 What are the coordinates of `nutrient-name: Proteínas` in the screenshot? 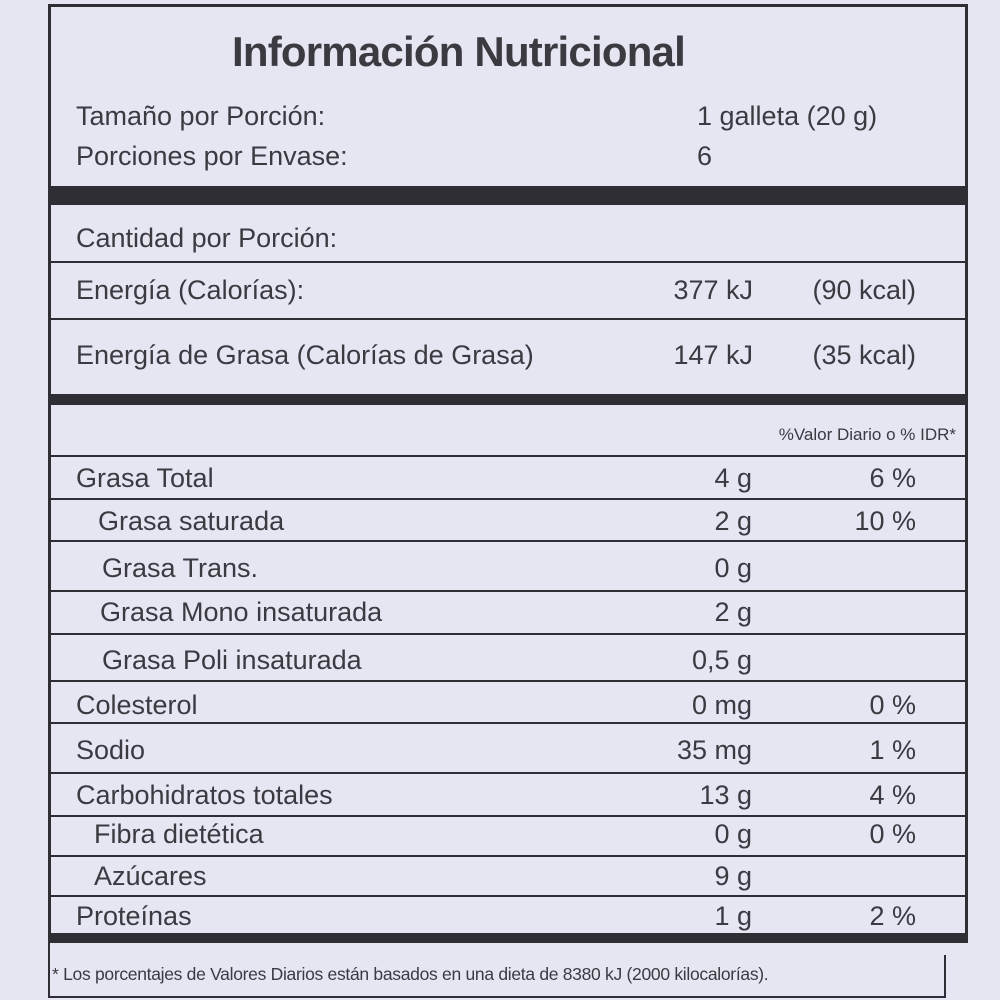 It's located at (134, 916).